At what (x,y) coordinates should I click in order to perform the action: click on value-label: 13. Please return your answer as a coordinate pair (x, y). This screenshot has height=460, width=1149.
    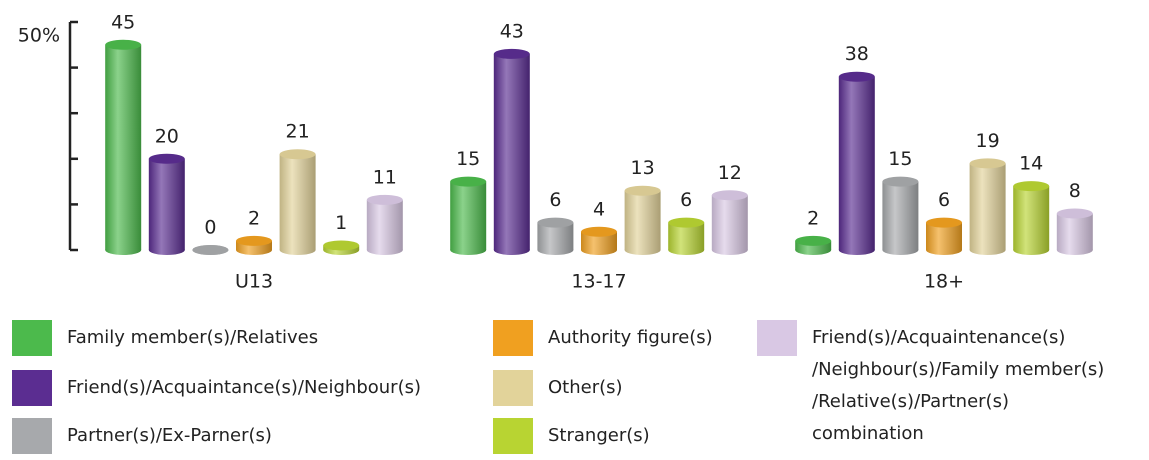
    Looking at the image, I should click on (643, 168).